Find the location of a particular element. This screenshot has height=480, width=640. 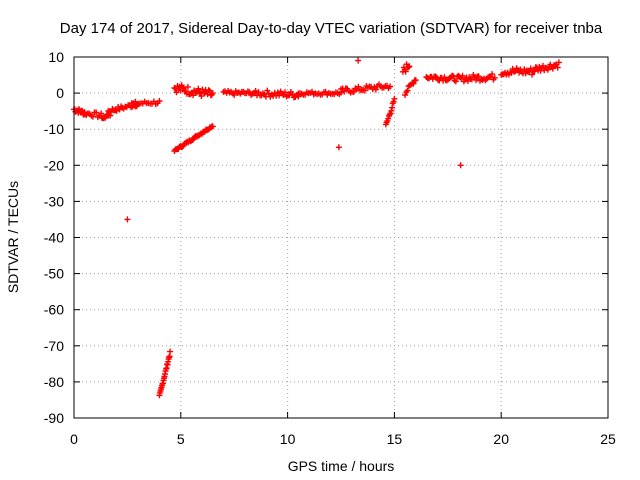

x-tick-label: 20 is located at coordinates (501, 439).